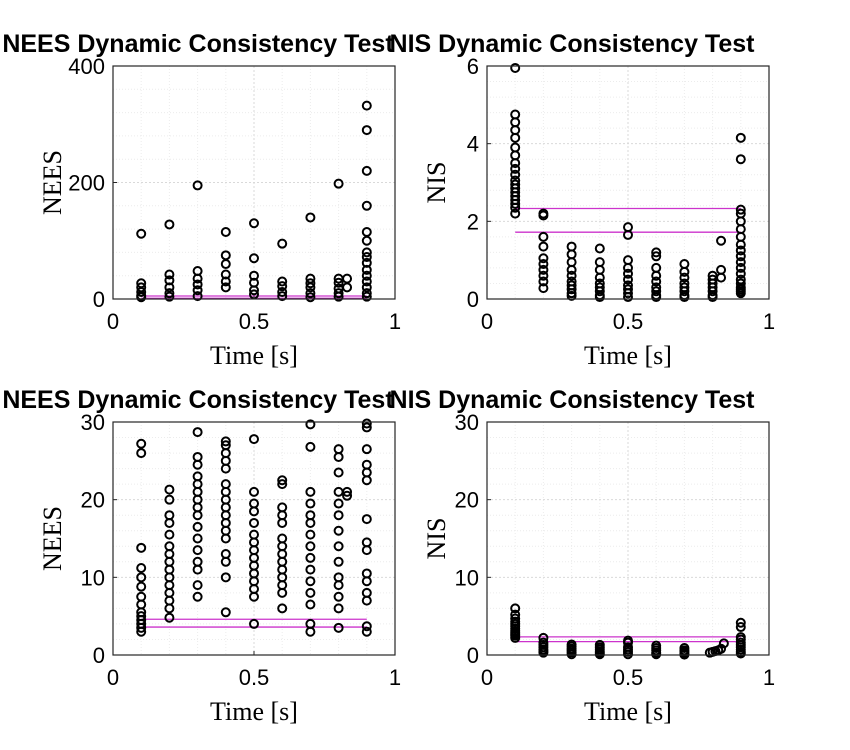 The width and height of the screenshot is (850, 750). Describe the element at coordinates (52, 182) in the screenshot. I see `panel-1-ylabel: NEES` at that location.